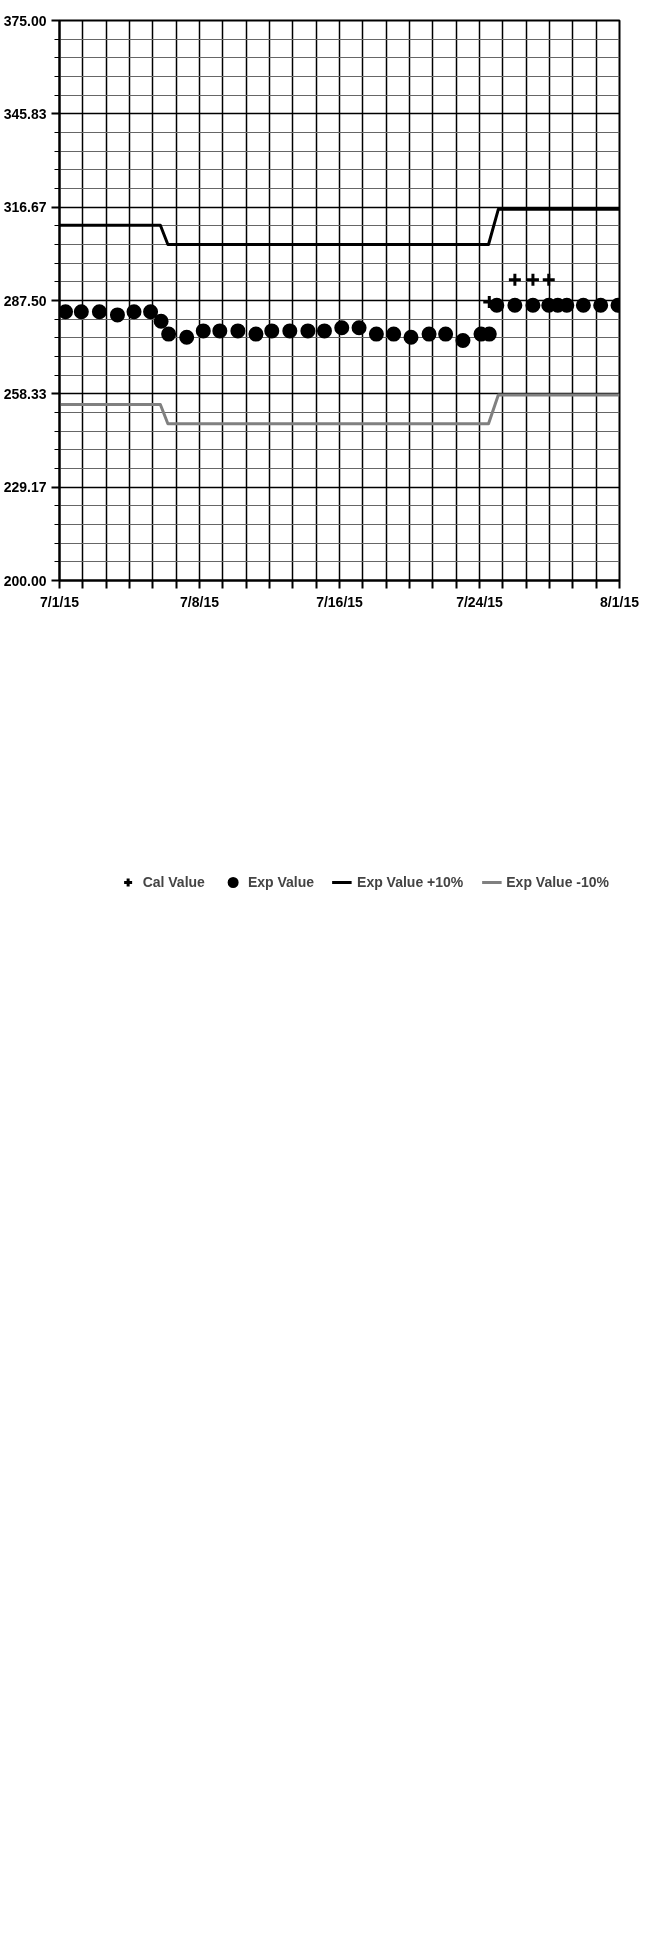 This screenshot has width=654, height=1939. Describe the element at coordinates (557, 882) in the screenshot. I see `legend-label: Exp Value -10%` at that location.